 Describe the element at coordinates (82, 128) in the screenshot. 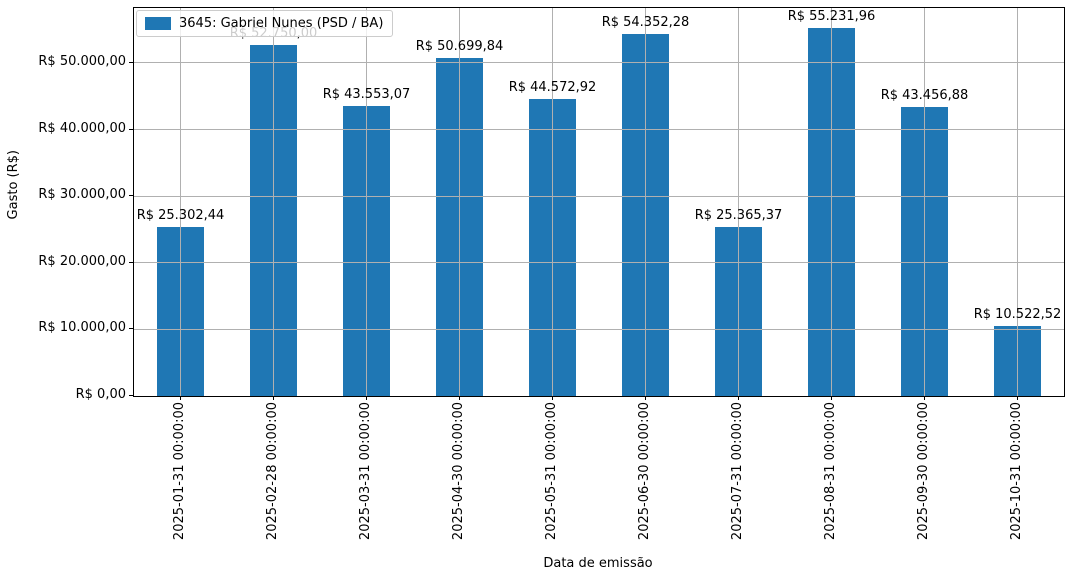

I see `y-tick-label: R$ 40.000,00` at that location.